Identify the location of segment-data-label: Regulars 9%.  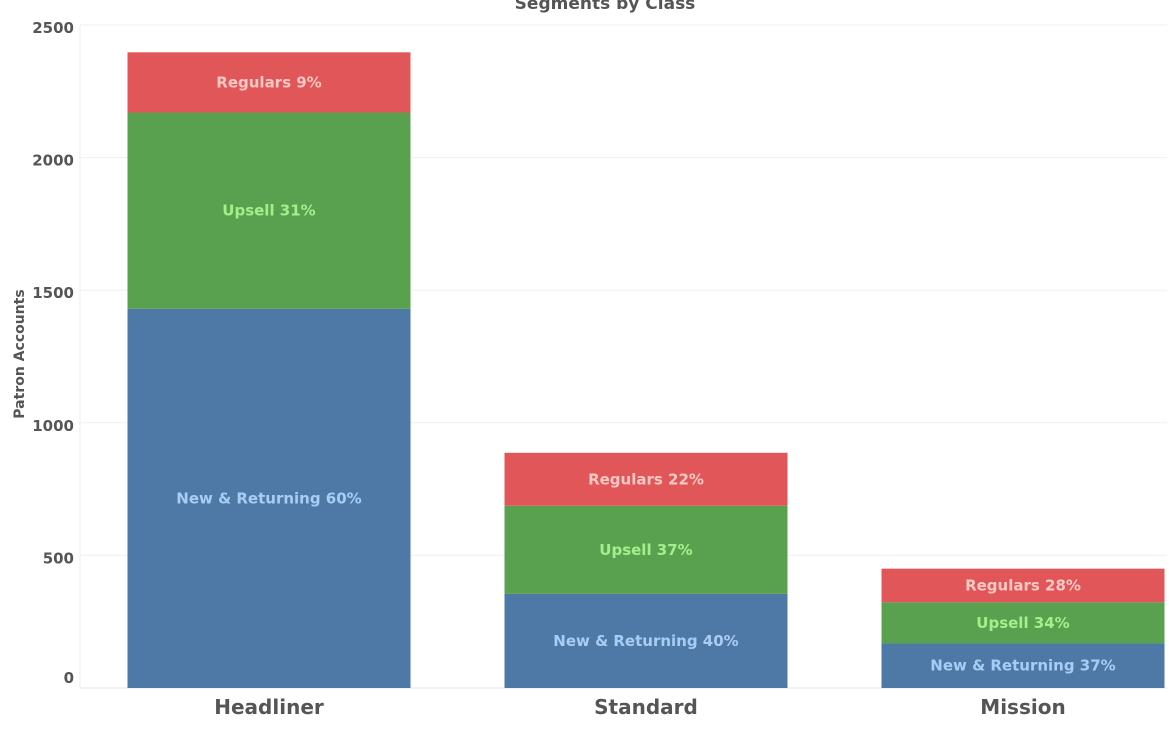
(268, 82).